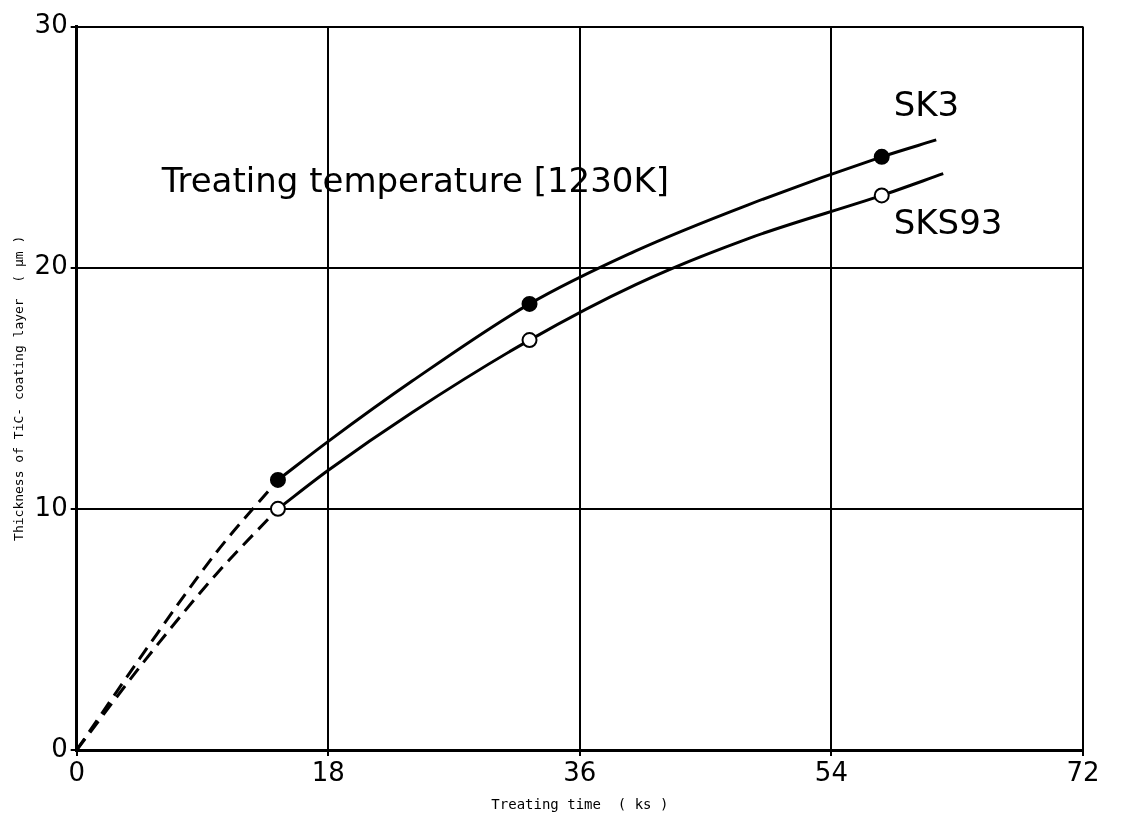 Image resolution: width=1126 pixels, height=832 pixels. I want to click on x-tick-label: 18, so click(328, 772).